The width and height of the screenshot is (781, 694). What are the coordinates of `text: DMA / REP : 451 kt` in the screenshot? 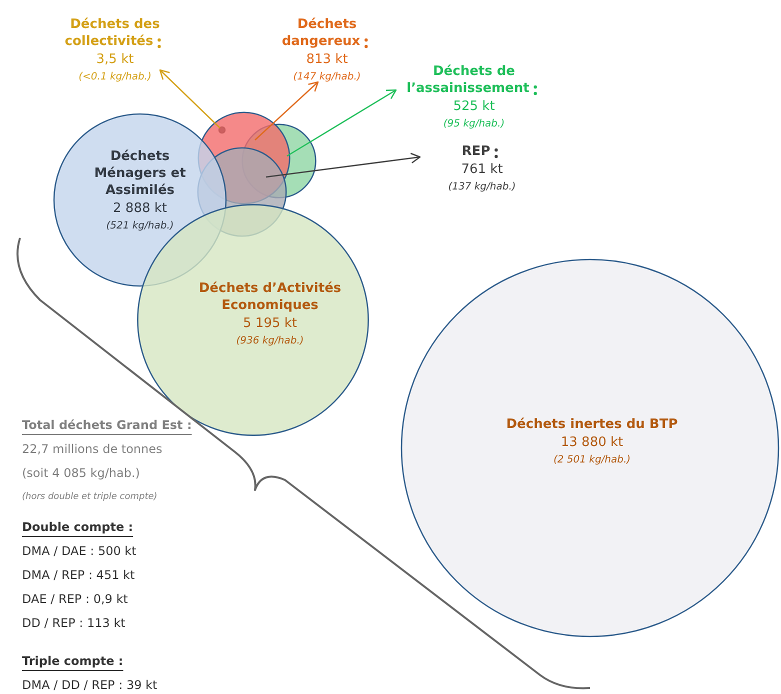 It's located at (78, 575).